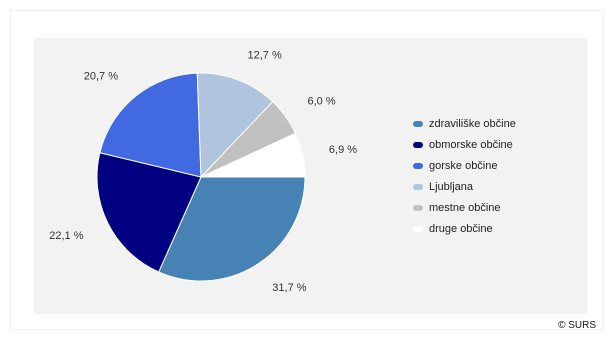  I want to click on slice-value-label: 20,7 %, so click(101, 77).